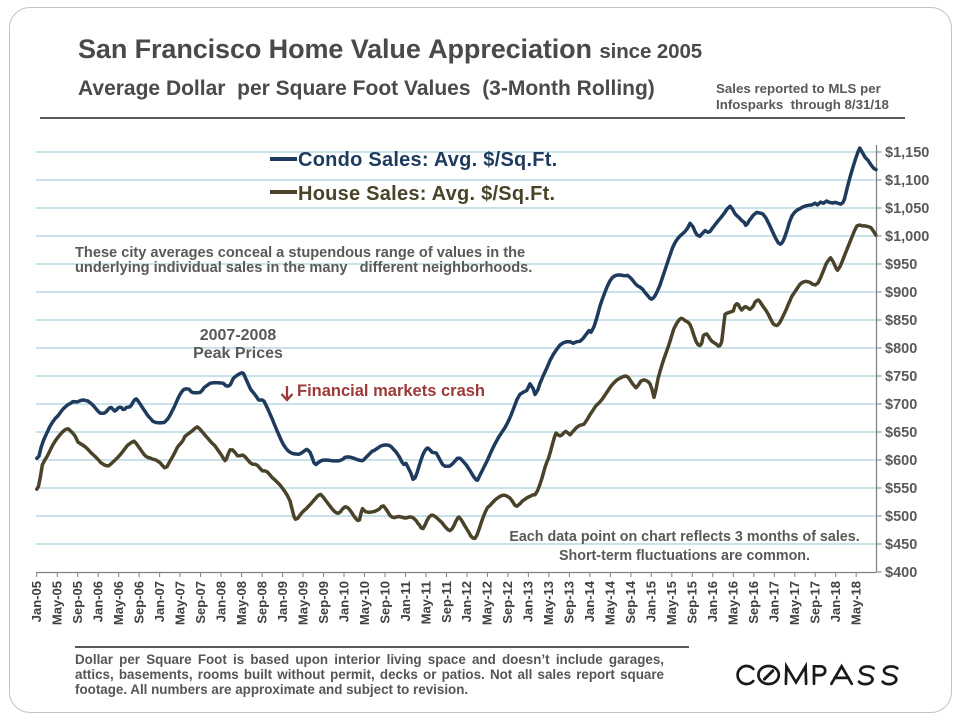 This screenshot has width=960, height=720. Describe the element at coordinates (241, 603) in the screenshot. I see `svg-text: May-08` at that location.